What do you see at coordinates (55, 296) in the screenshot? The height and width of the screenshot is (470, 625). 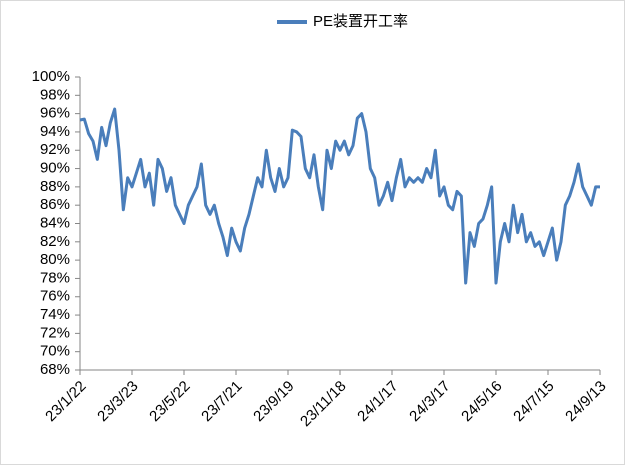 I see `y-tick-label: 76%` at bounding box center [55, 296].